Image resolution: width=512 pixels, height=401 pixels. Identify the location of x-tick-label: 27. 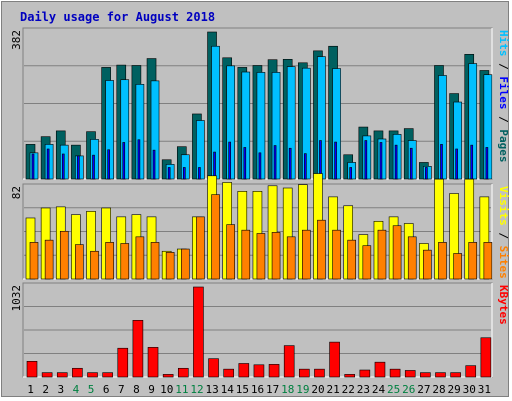
(423, 389).